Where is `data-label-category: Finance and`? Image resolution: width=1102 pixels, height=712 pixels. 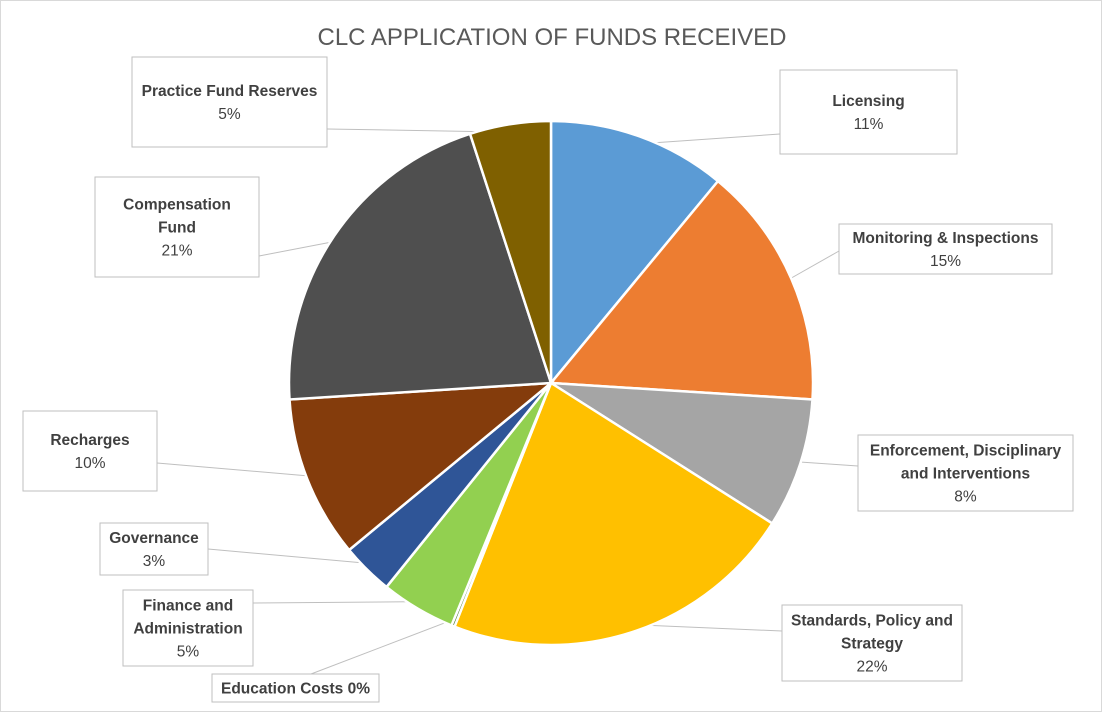 data-label-category: Finance and is located at coordinates (188, 606).